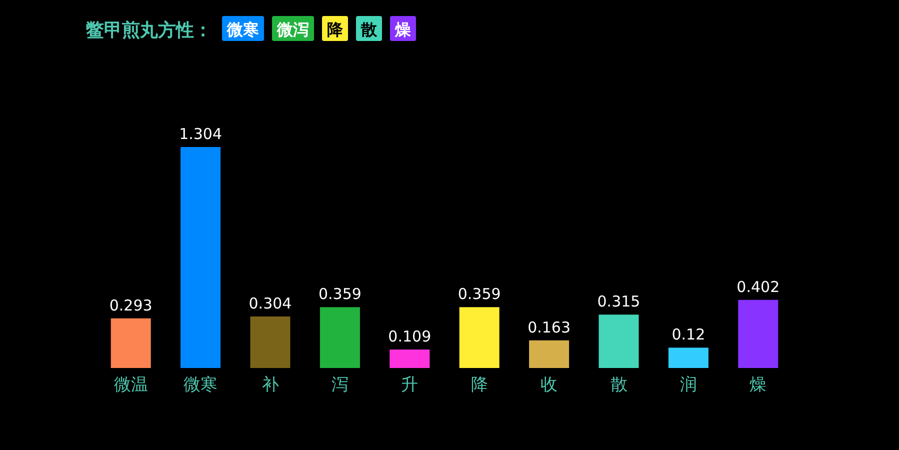 The height and width of the screenshot is (450, 899). I want to click on data-label: 0.12, so click(689, 335).